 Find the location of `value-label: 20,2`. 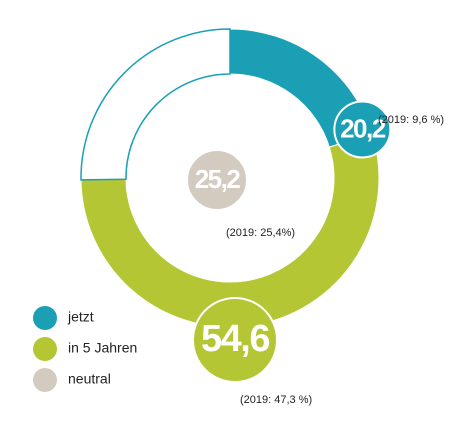

value-label: 20,2 is located at coordinates (363, 128).